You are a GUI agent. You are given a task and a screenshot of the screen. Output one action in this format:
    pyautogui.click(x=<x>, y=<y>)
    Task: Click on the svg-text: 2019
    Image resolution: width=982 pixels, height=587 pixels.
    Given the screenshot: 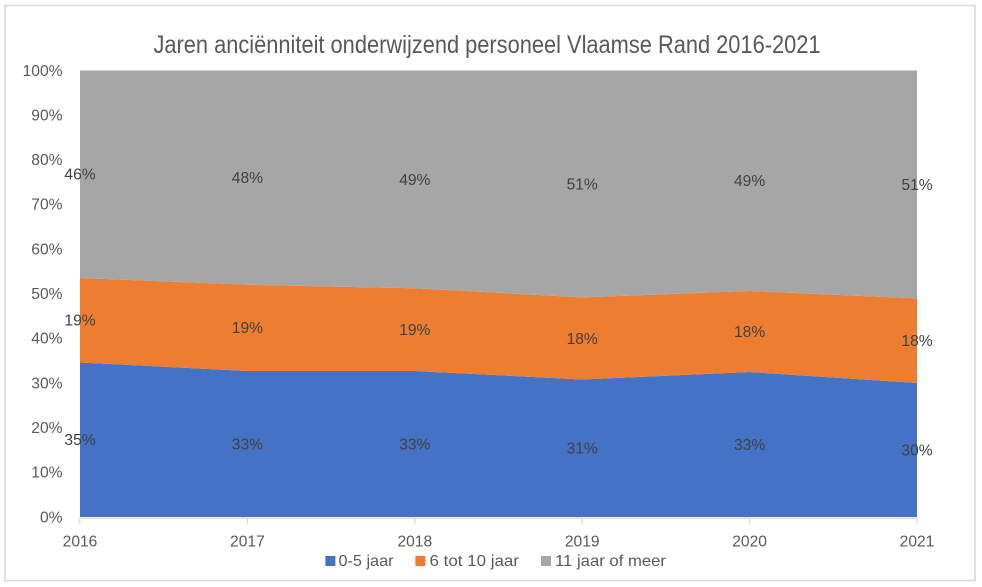 What is the action you would take?
    pyautogui.click(x=582, y=542)
    